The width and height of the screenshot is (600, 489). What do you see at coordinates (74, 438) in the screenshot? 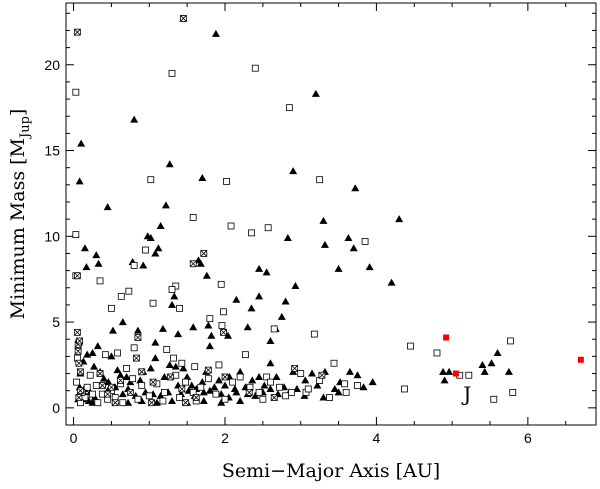
I see `x-tick-label: 0` at bounding box center [74, 438].